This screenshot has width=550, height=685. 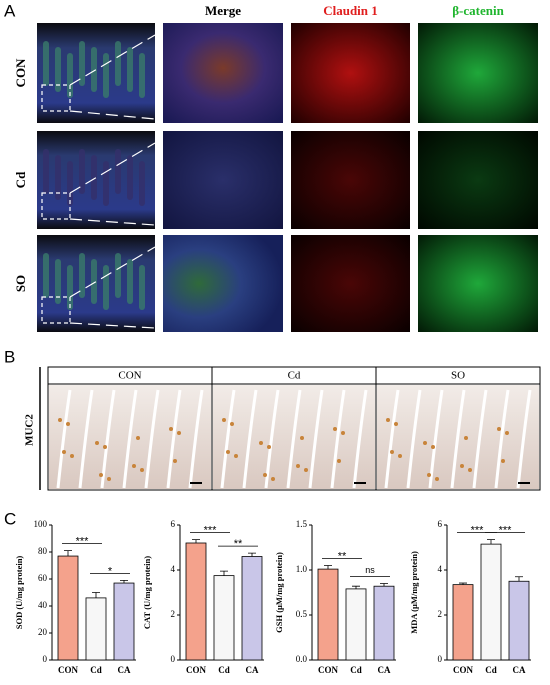 I want to click on x-tick-label: CA, so click(x=384, y=670).